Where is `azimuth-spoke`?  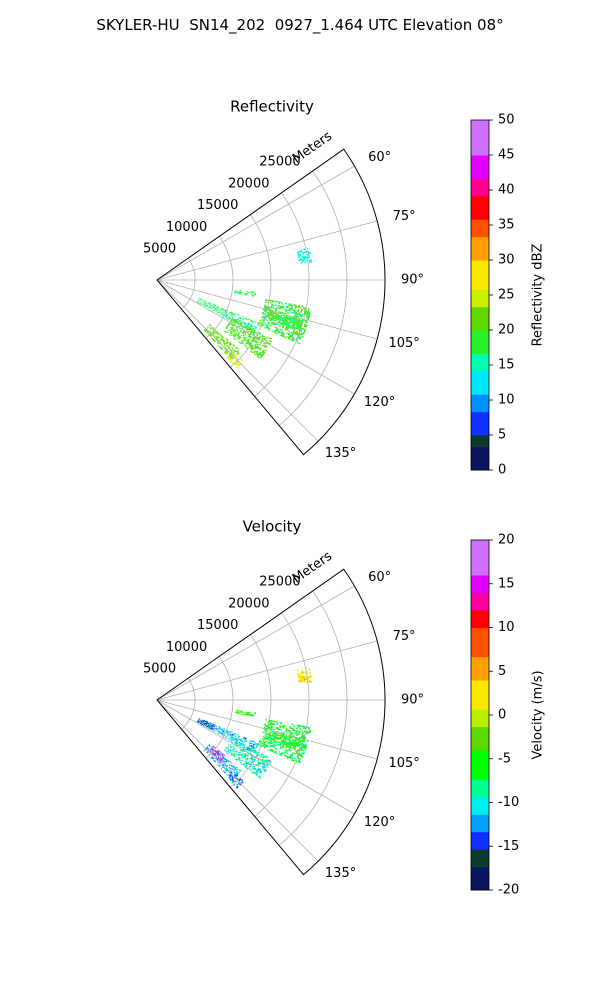
azimuth-spoke is located at coordinates (237, 360).